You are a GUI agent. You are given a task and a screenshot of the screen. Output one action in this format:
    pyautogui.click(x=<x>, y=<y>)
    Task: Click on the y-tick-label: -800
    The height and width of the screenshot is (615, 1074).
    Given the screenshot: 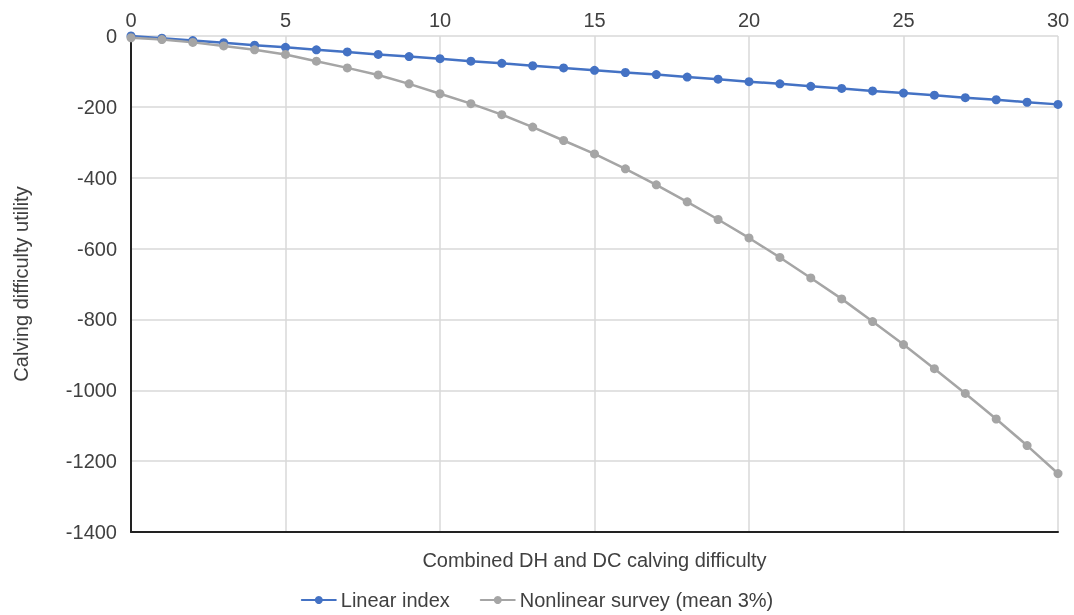 What is the action you would take?
    pyautogui.click(x=96, y=319)
    